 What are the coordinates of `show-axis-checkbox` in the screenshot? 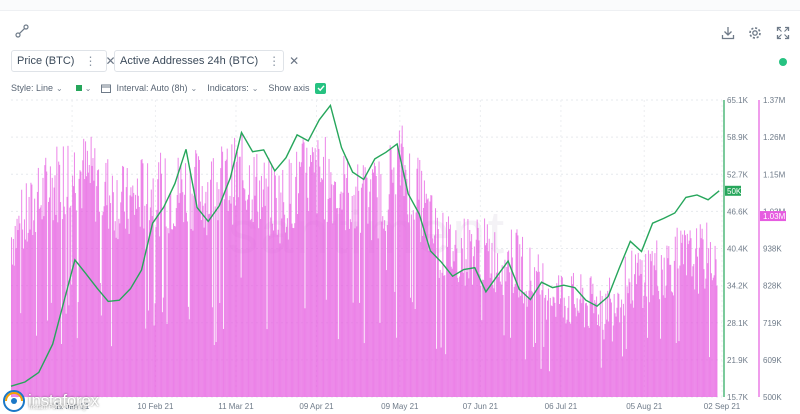 It's located at (321, 88).